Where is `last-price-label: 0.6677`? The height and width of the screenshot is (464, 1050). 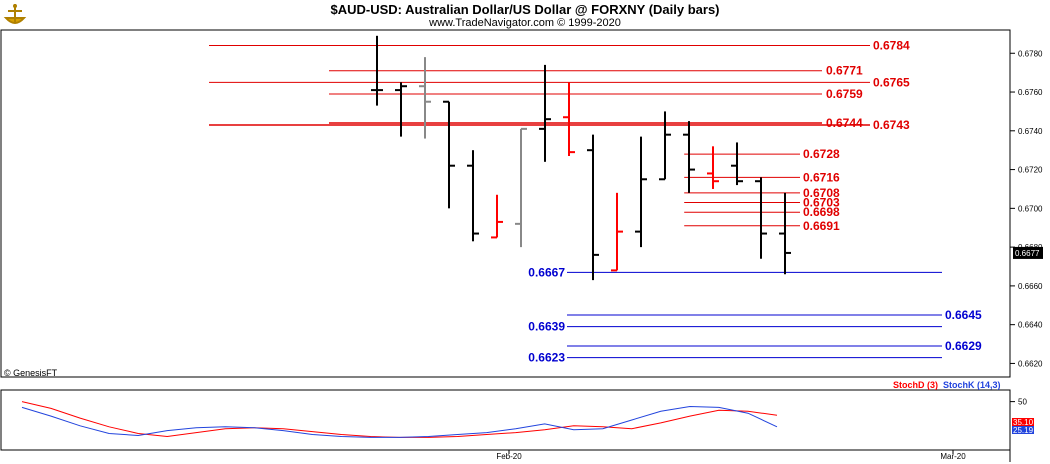
last-price-label: 0.6677 is located at coordinates (1027, 253).